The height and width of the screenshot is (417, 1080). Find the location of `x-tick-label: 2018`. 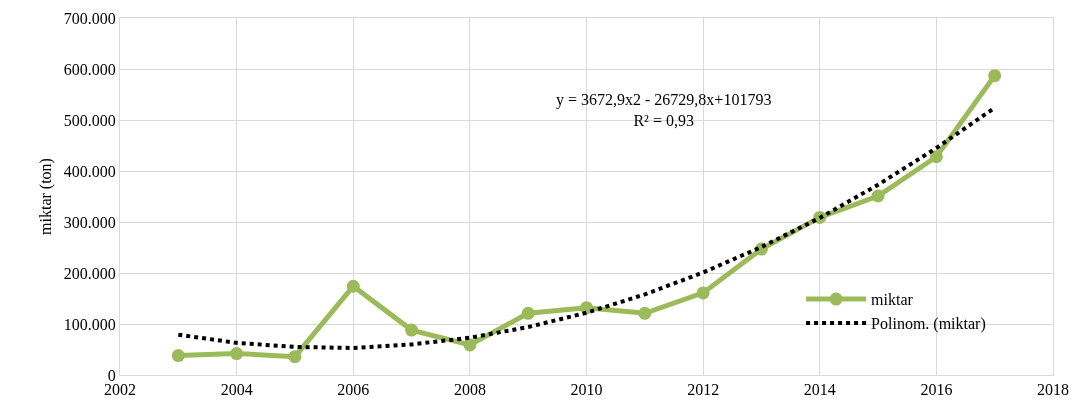

x-tick-label: 2018 is located at coordinates (1053, 390).